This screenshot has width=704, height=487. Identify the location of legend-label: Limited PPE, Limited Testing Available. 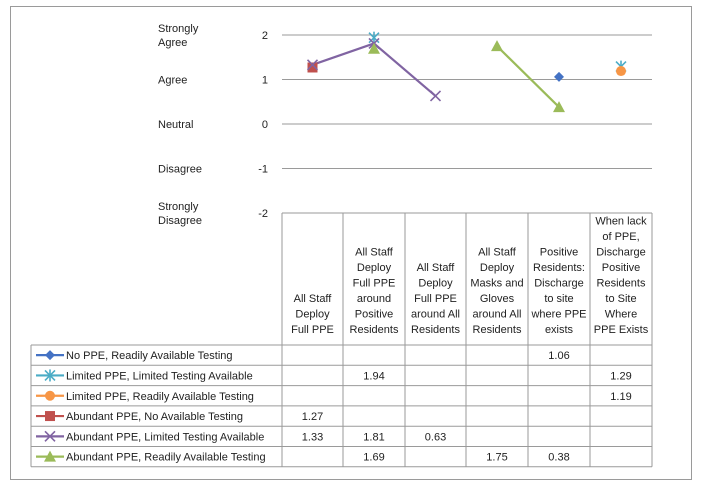
(159, 376).